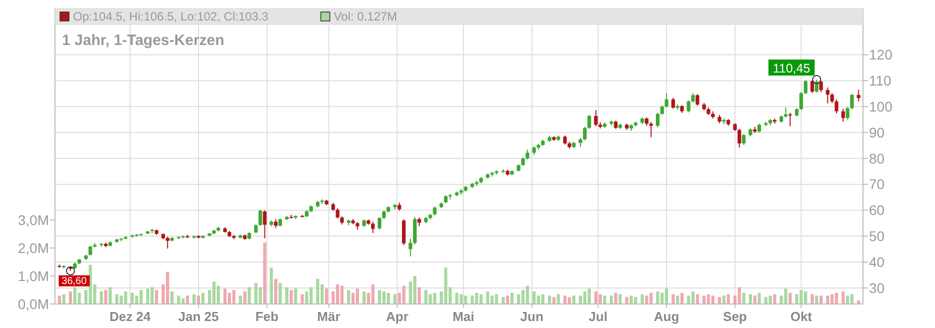 This screenshot has height=328, width=935. What do you see at coordinates (328, 316) in the screenshot?
I see `x-tick-label: Mär` at bounding box center [328, 316].